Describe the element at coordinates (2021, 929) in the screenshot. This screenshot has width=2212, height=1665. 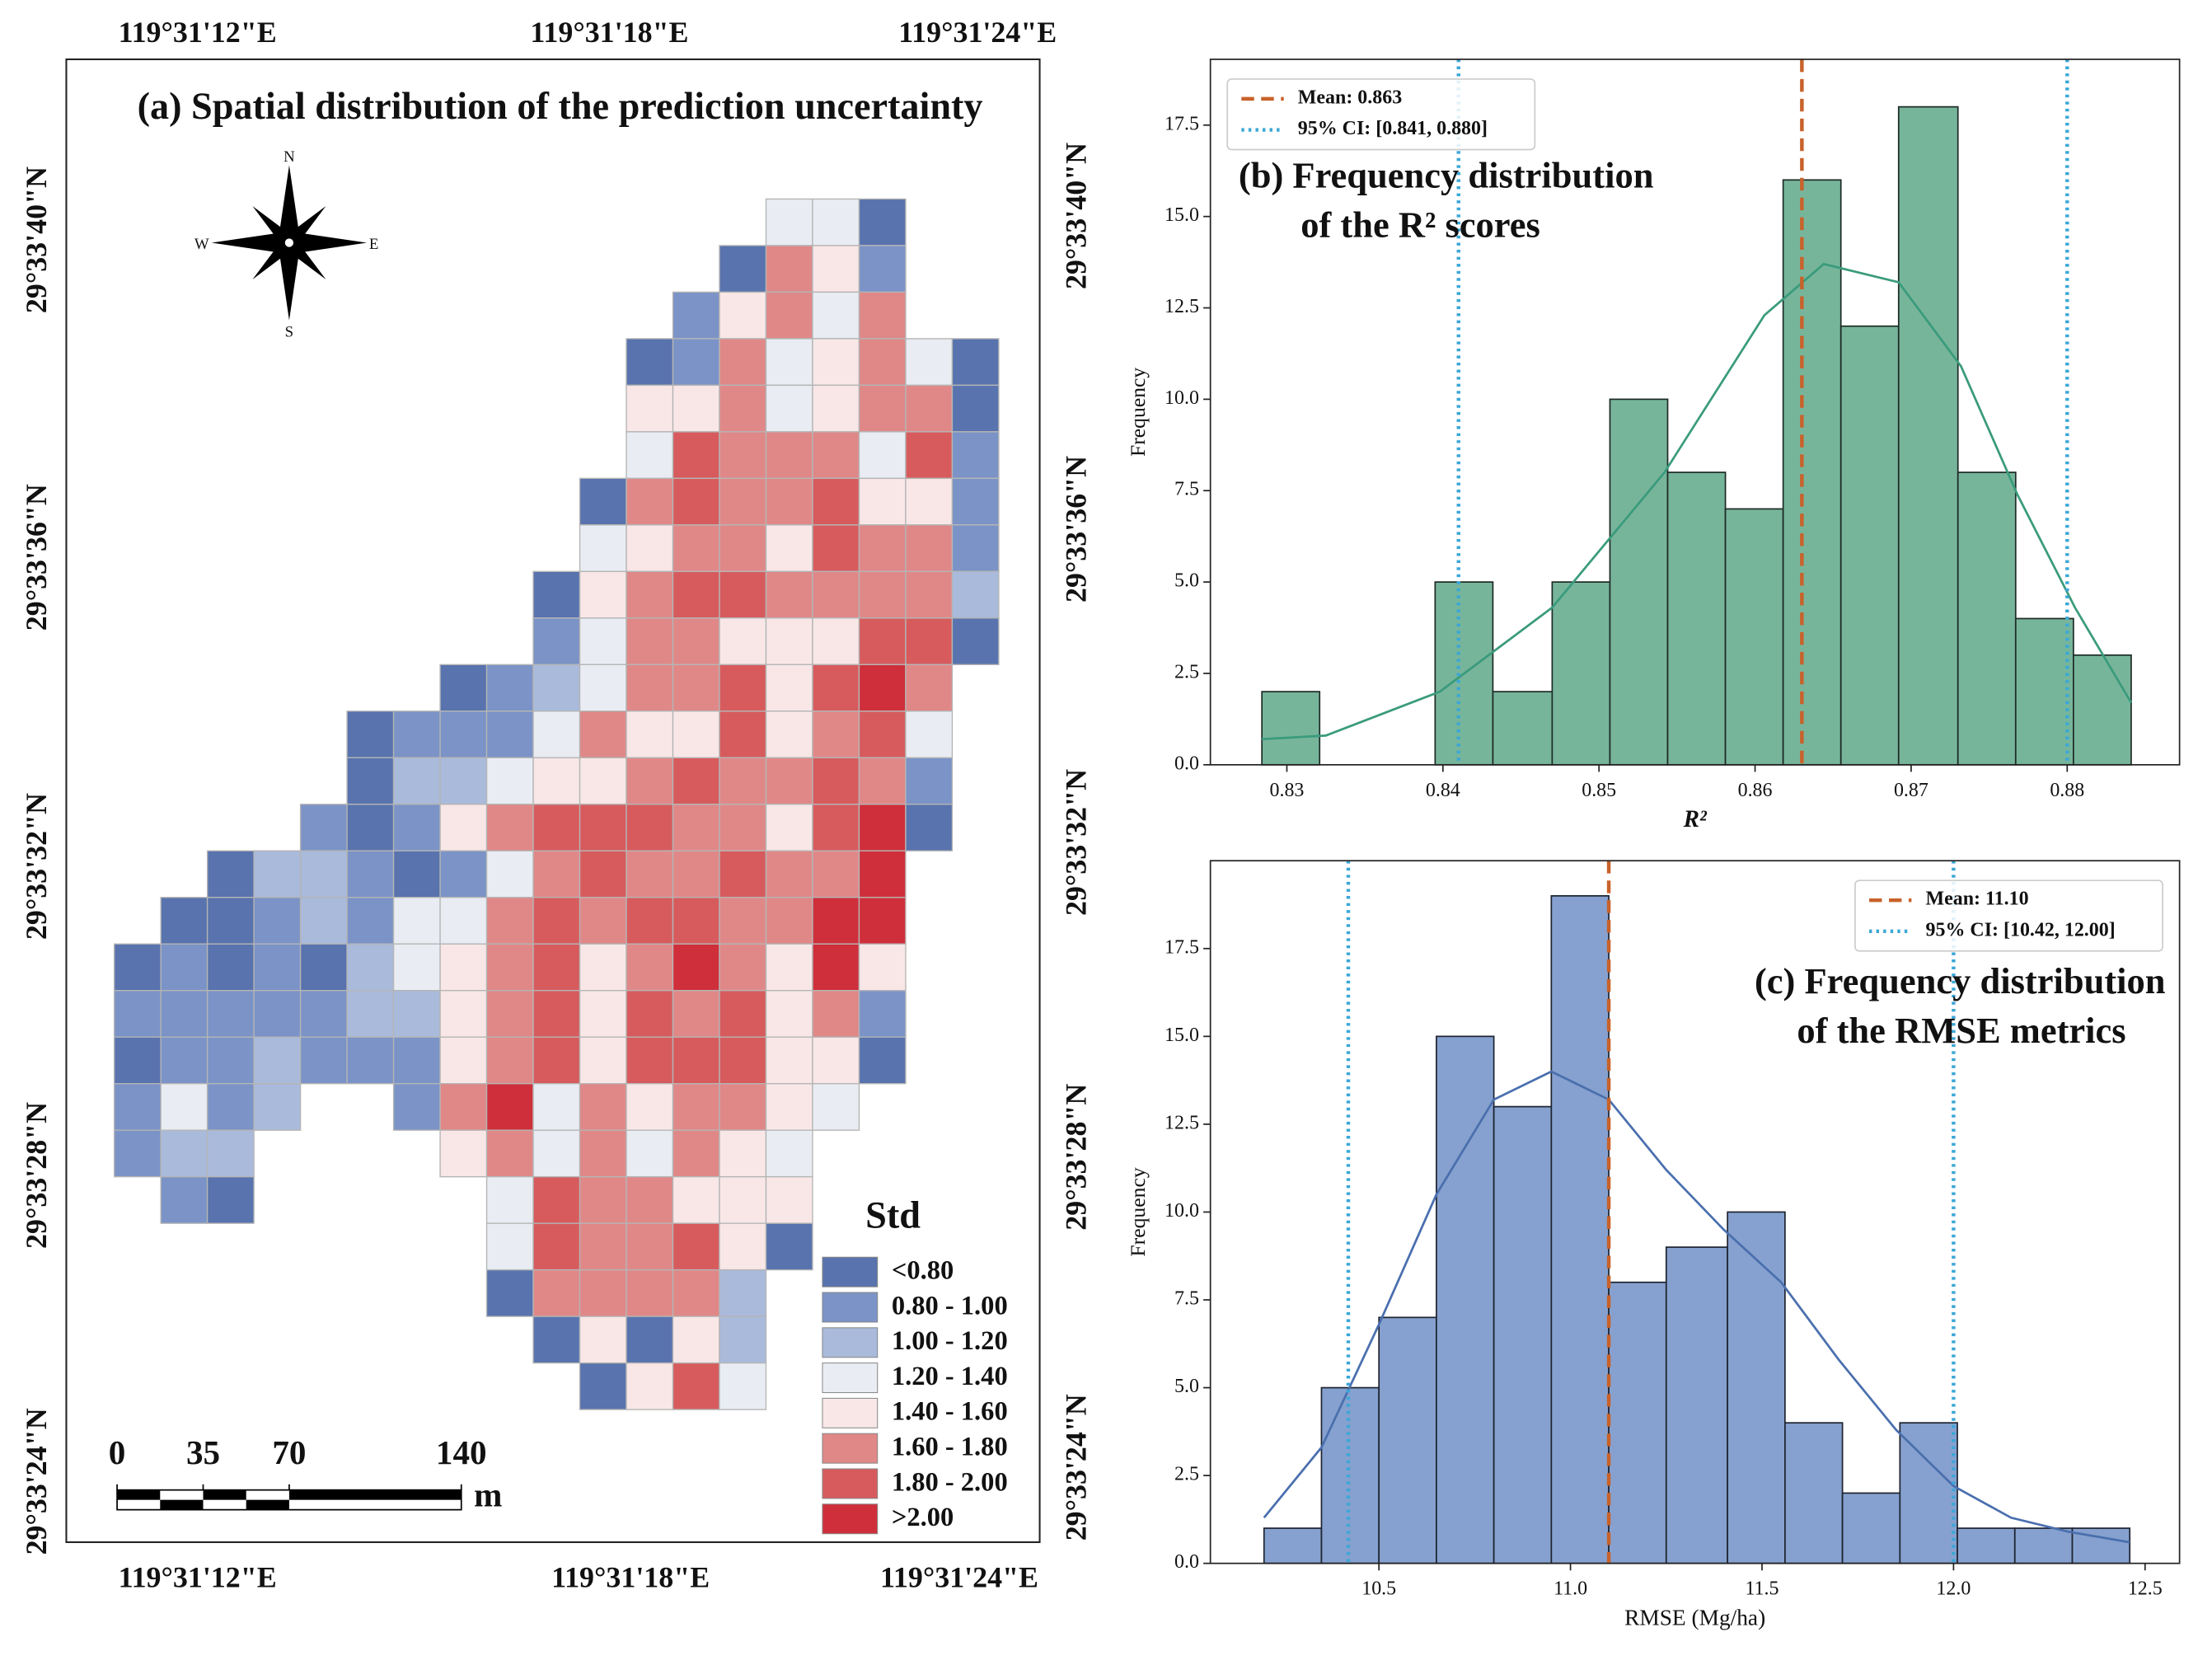
I see `legend-label: 95% CI: [10.42, 12.00]` at that location.